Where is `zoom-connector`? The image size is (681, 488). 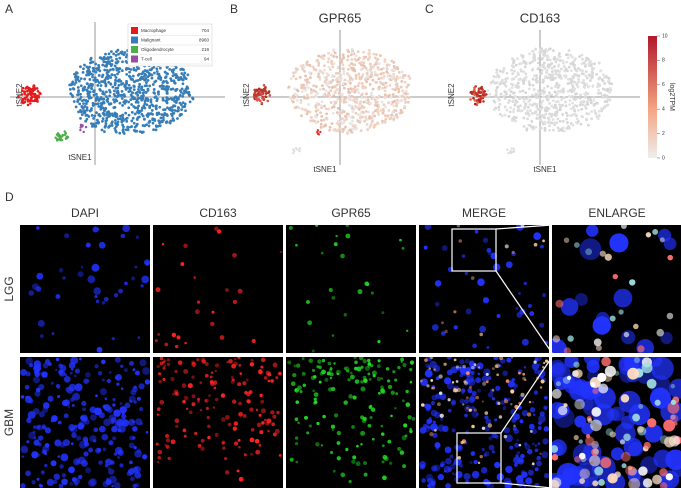
zoom-connector is located at coordinates (526, 485).